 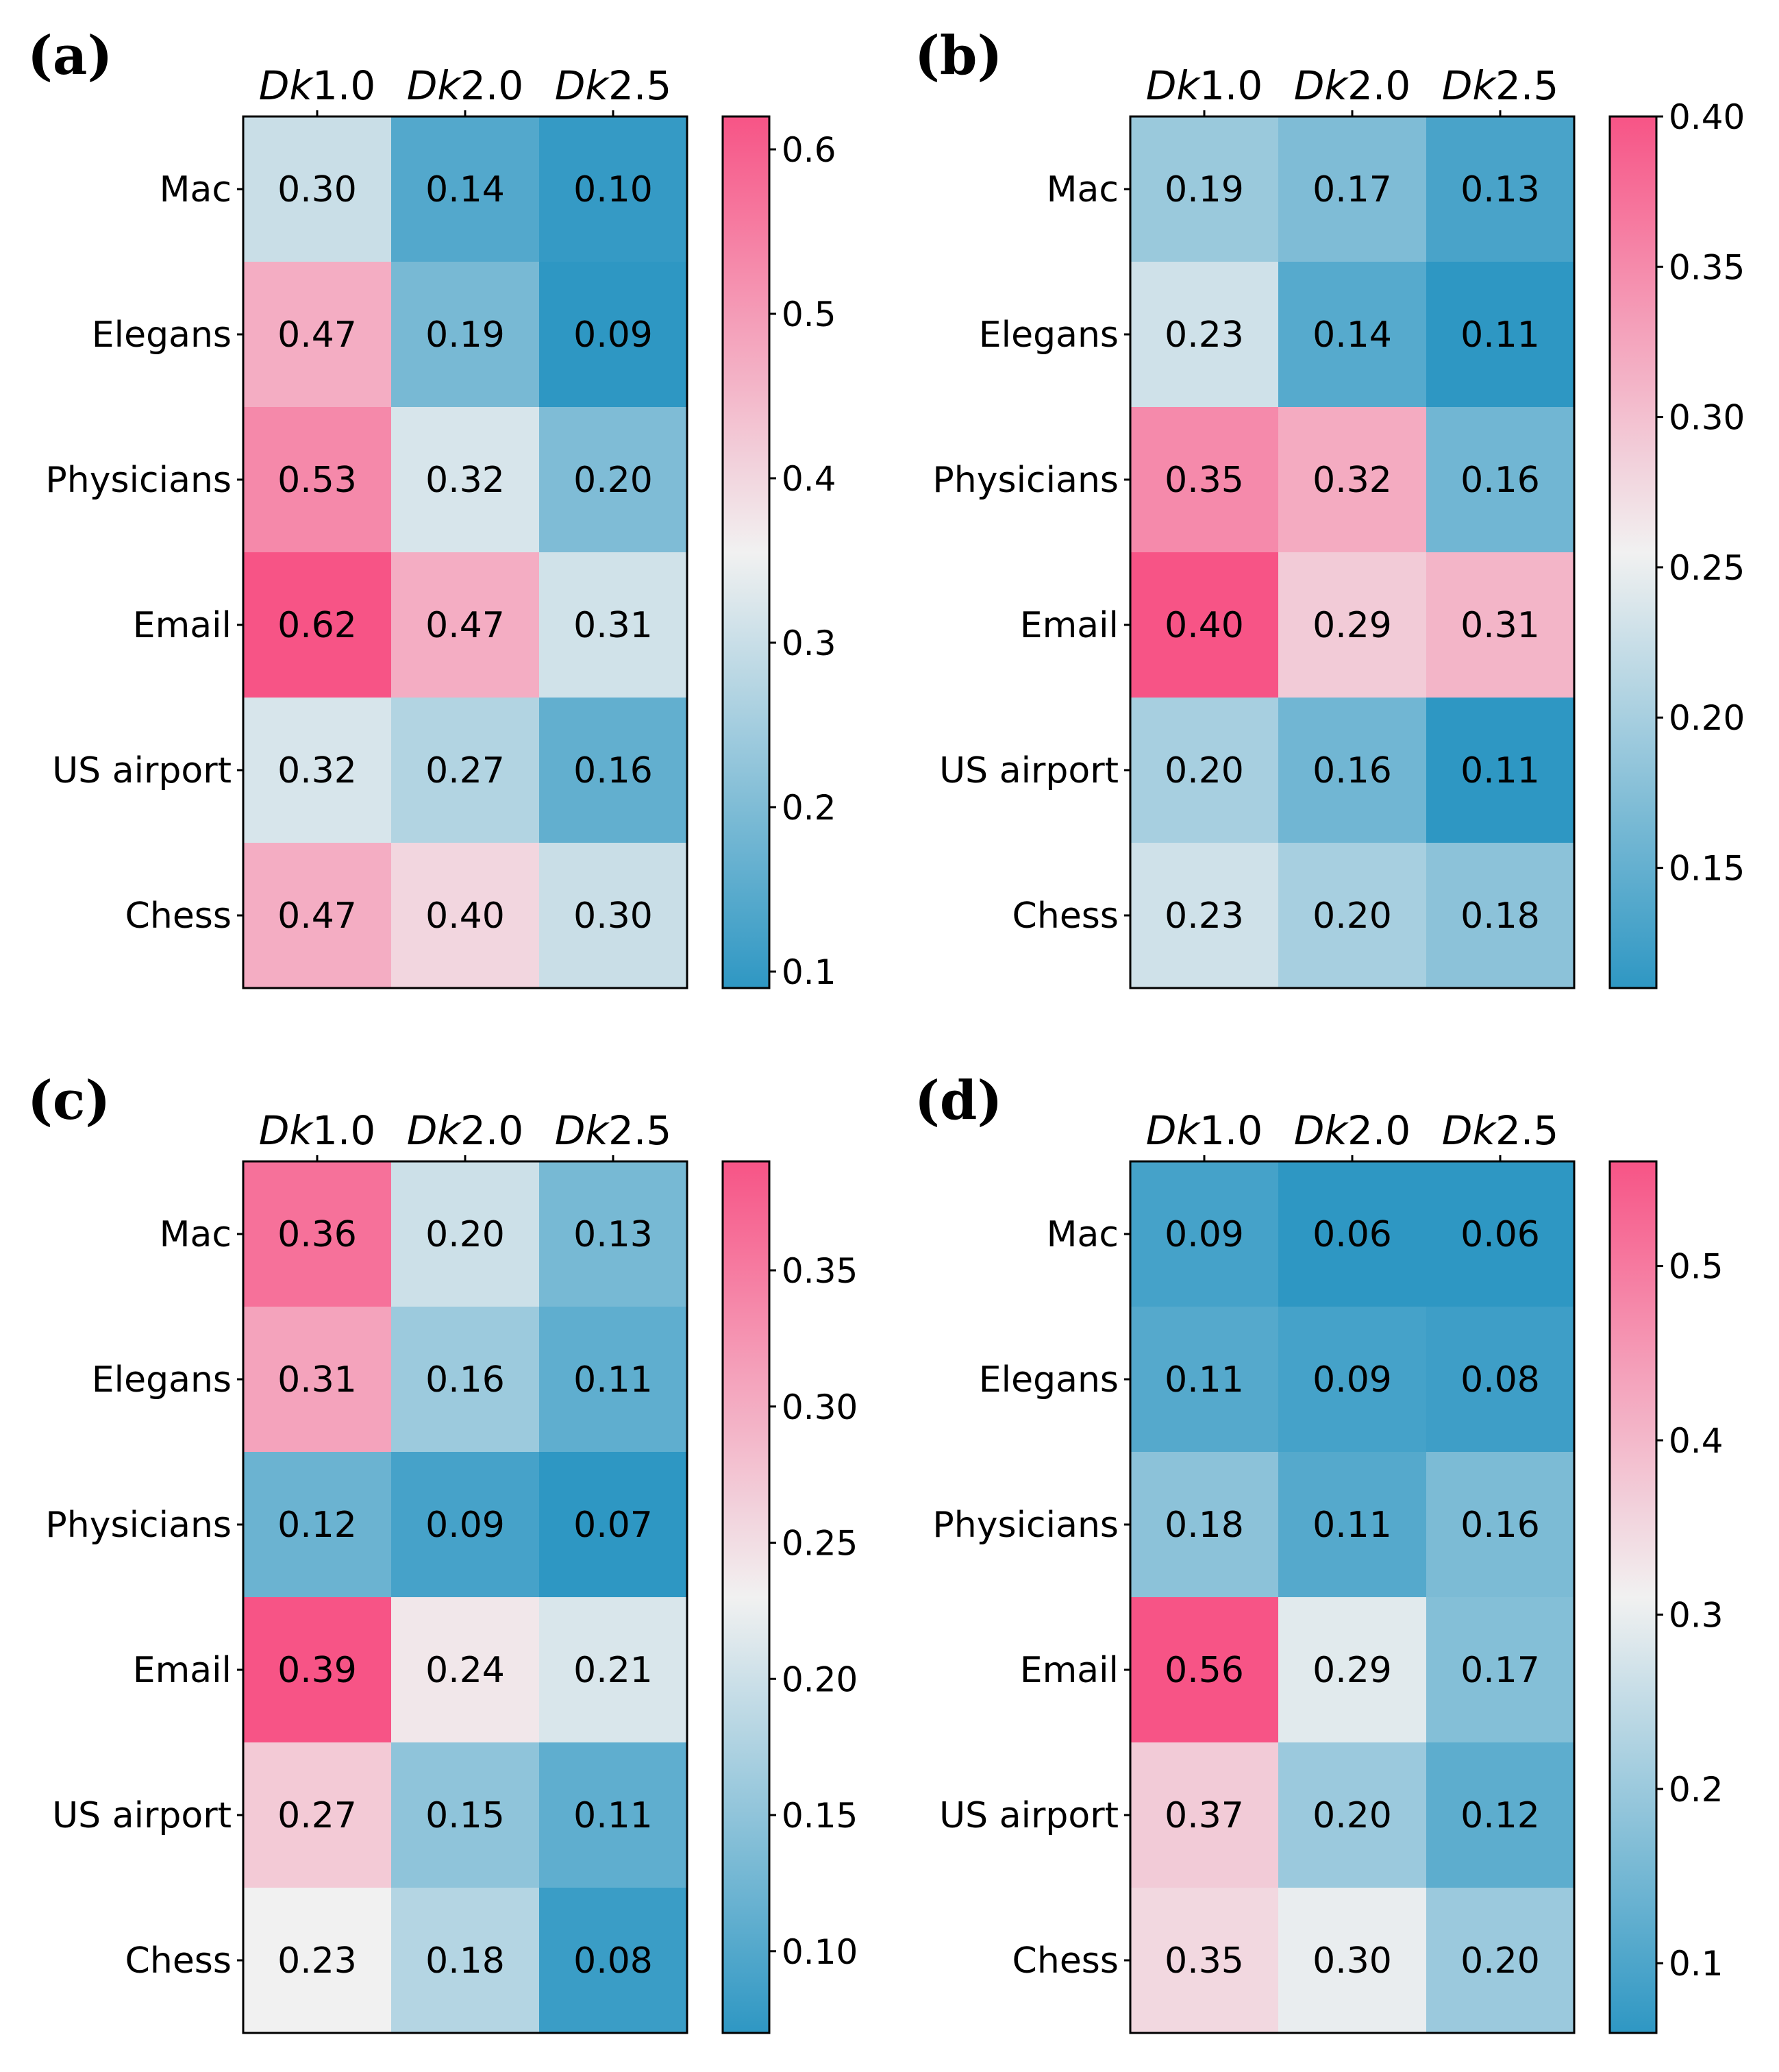 I want to click on column-label-dk1-0: Dk1.0, so click(x=317, y=1130).